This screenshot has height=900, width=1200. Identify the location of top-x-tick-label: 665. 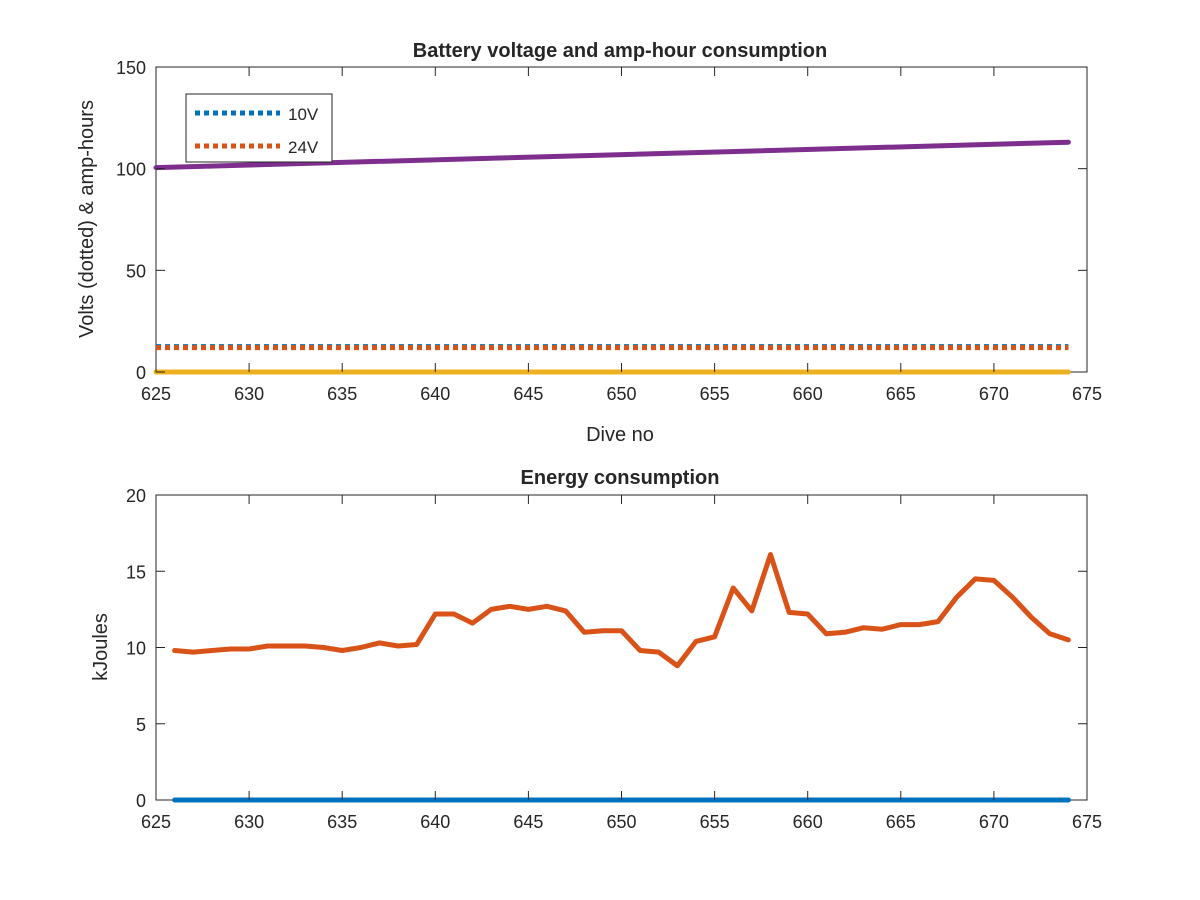
(901, 394).